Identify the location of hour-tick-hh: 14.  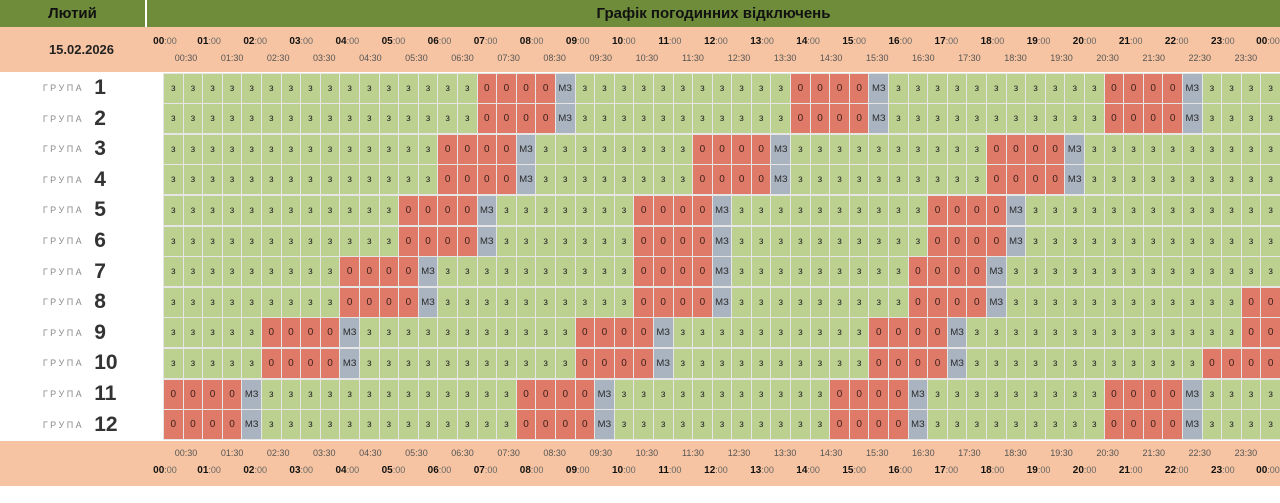
(802, 470).